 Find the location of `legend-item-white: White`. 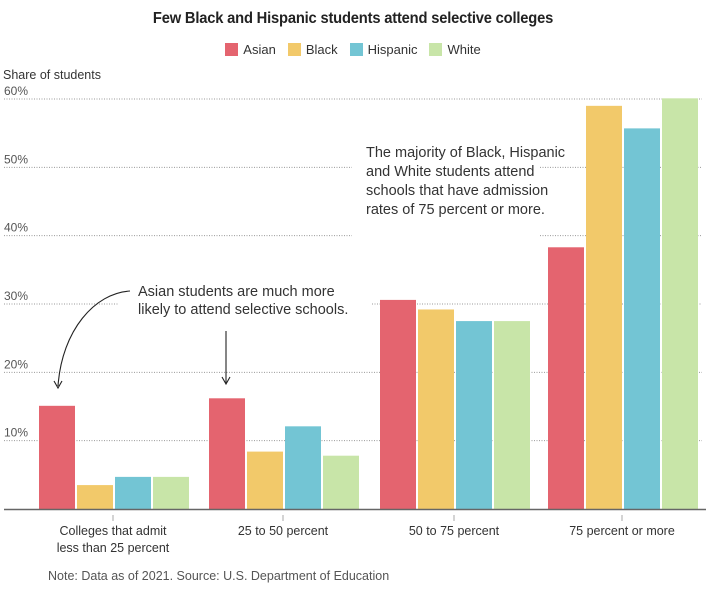

legend-item-white: White is located at coordinates (455, 49).